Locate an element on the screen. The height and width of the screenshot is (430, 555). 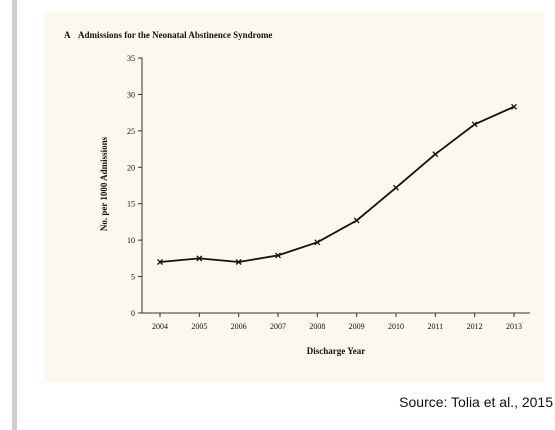
y-tick-label: 15 is located at coordinates (131, 204).